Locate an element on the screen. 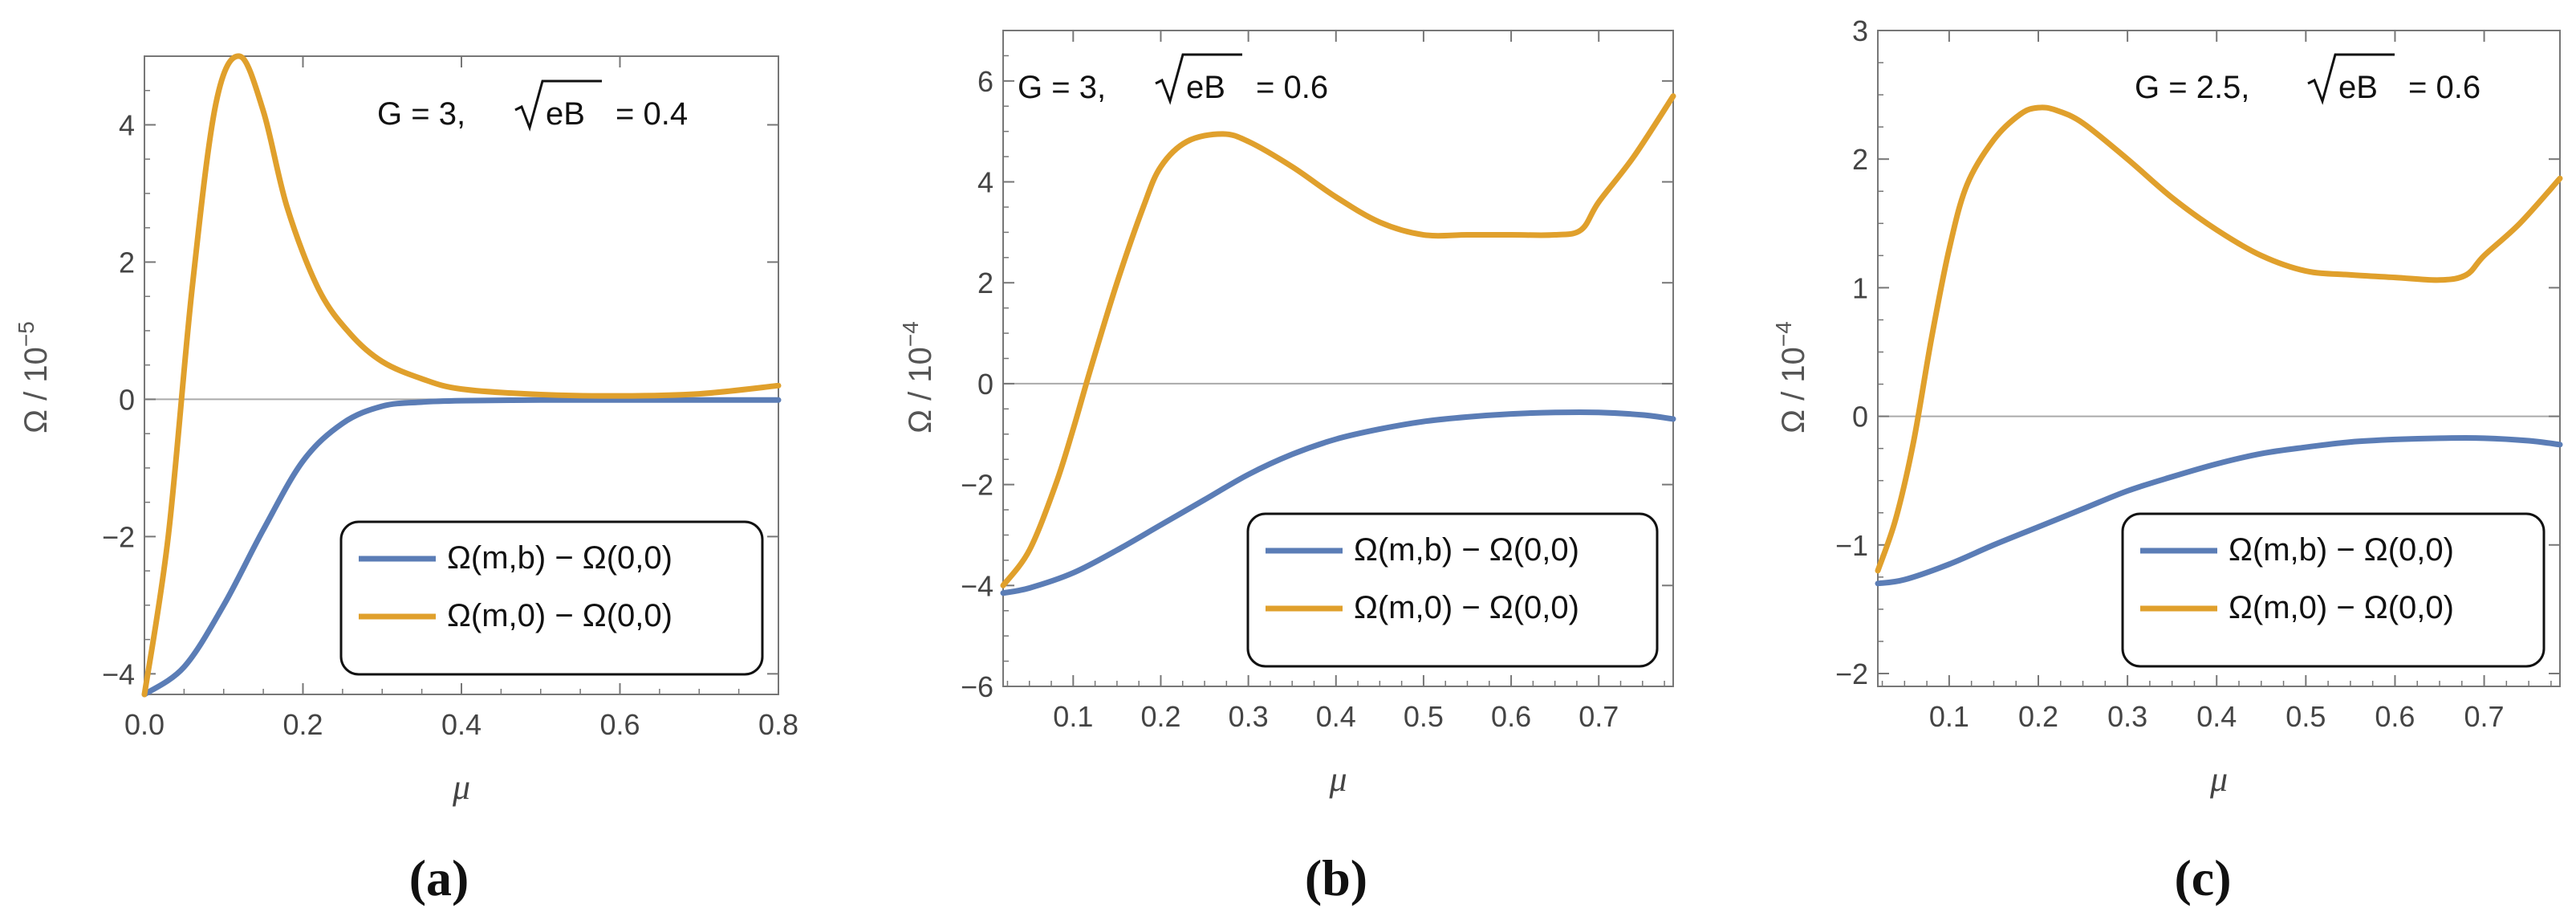 This screenshot has height=920, width=2576. parameter-annotation: G = 3, eB = 0.6 is located at coordinates (1173, 79).